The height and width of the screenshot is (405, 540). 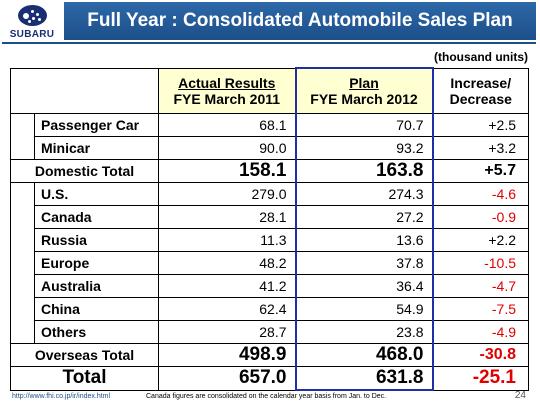 What do you see at coordinates (96, 194) in the screenshot?
I see `row-label: U.S.` at bounding box center [96, 194].